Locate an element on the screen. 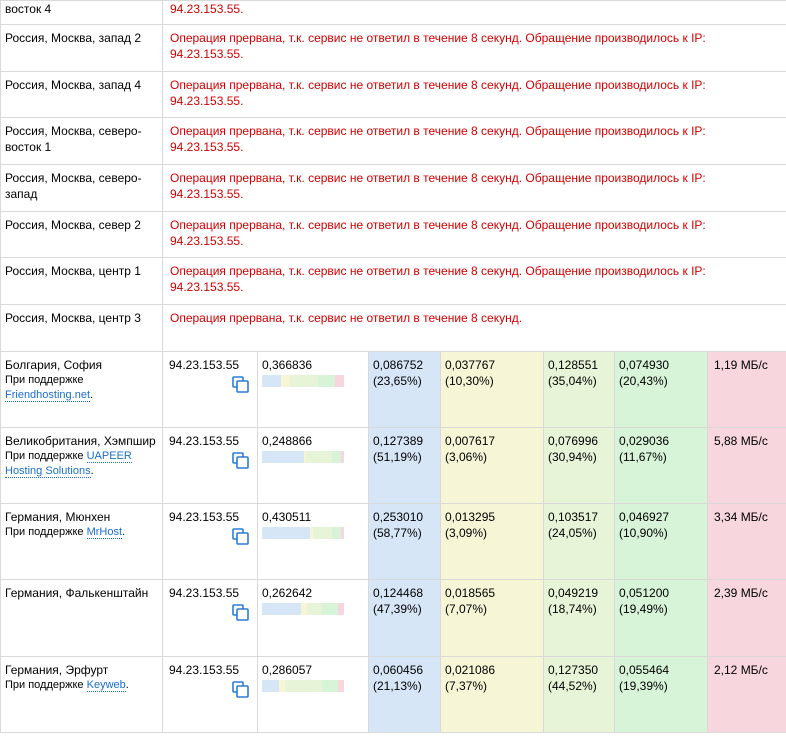 This screenshot has height=737, width=786. sponsor-note: При поддержке Keyweb. is located at coordinates (81, 685).